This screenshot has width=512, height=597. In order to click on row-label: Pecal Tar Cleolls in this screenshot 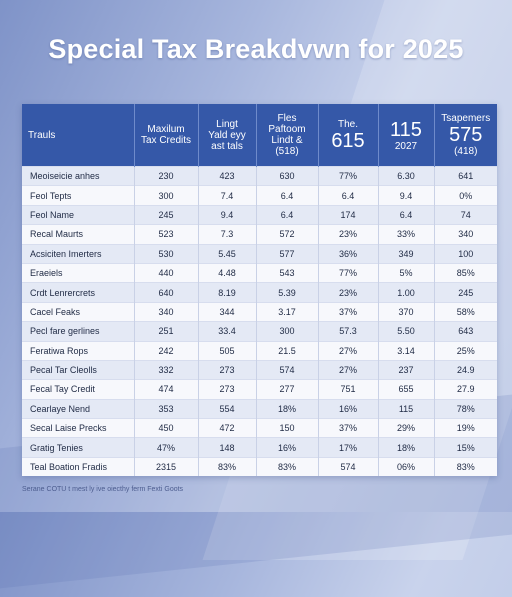, I will do `click(78, 369)`.